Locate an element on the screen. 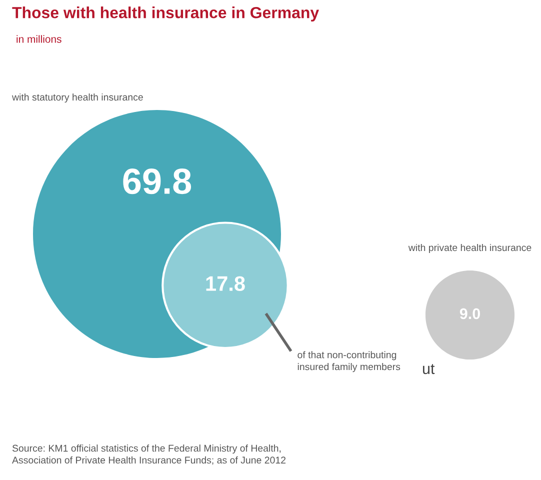 Image resolution: width=541 pixels, height=480 pixels. data-label: 17.8 is located at coordinates (225, 283).